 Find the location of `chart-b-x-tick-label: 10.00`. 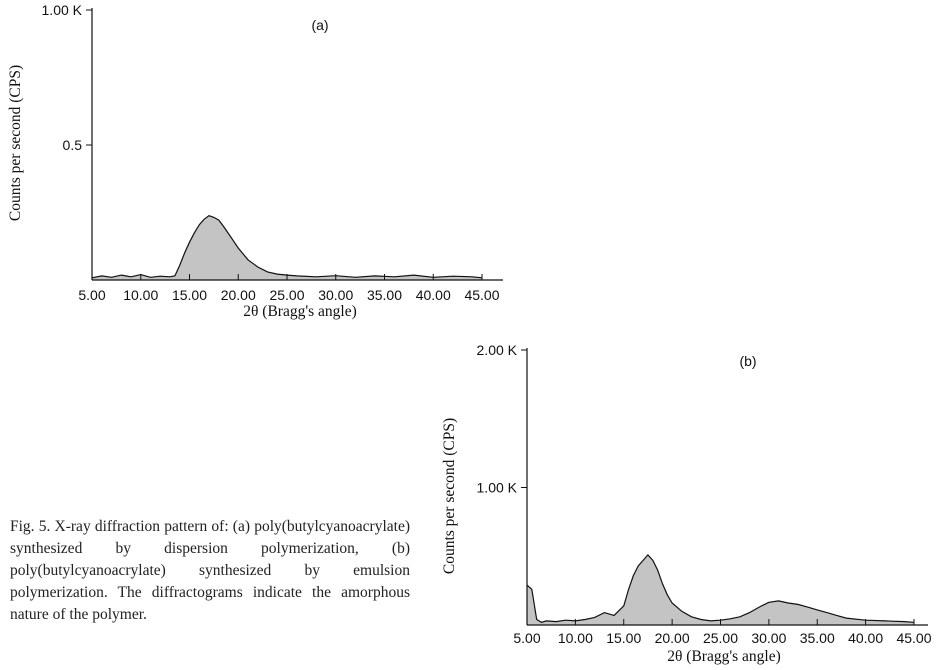

chart-b-x-tick-label: 10.00 is located at coordinates (575, 638).